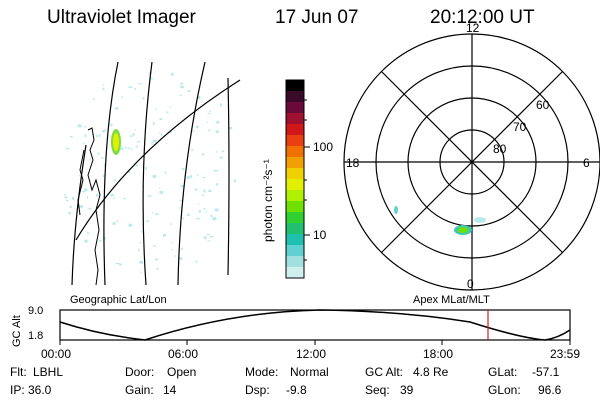 This screenshot has width=600, height=400. What do you see at coordinates (17, 390) in the screenshot?
I see `status-ip-label: IP:` at bounding box center [17, 390].